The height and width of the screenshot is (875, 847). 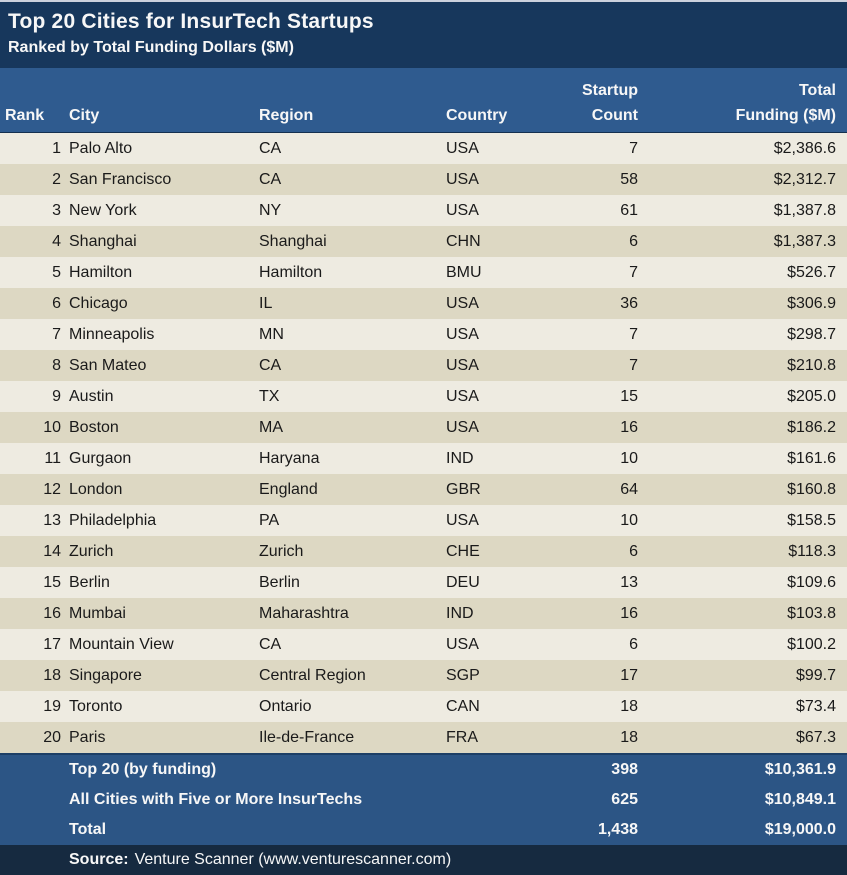 I want to click on cell-rank: 14, so click(x=52, y=551).